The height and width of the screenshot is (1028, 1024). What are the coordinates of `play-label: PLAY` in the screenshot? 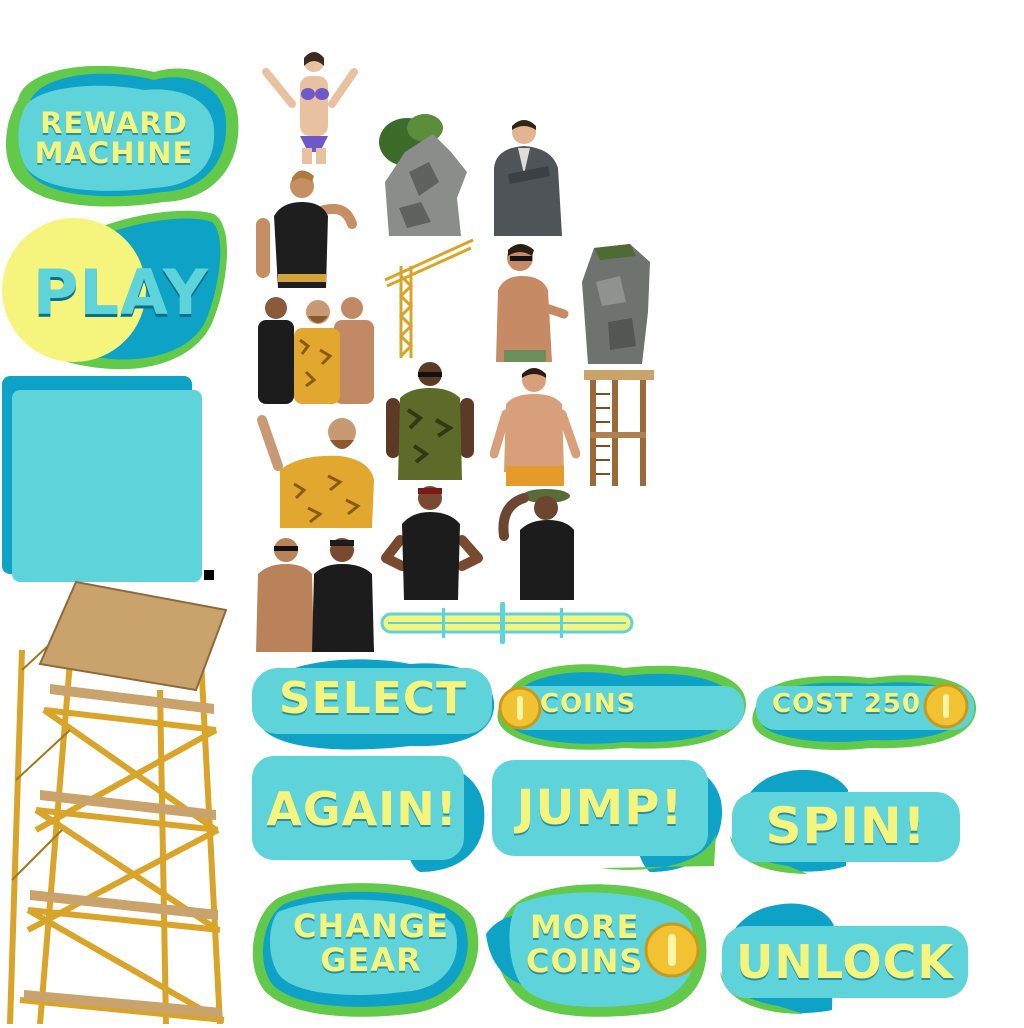 It's located at (121, 292).